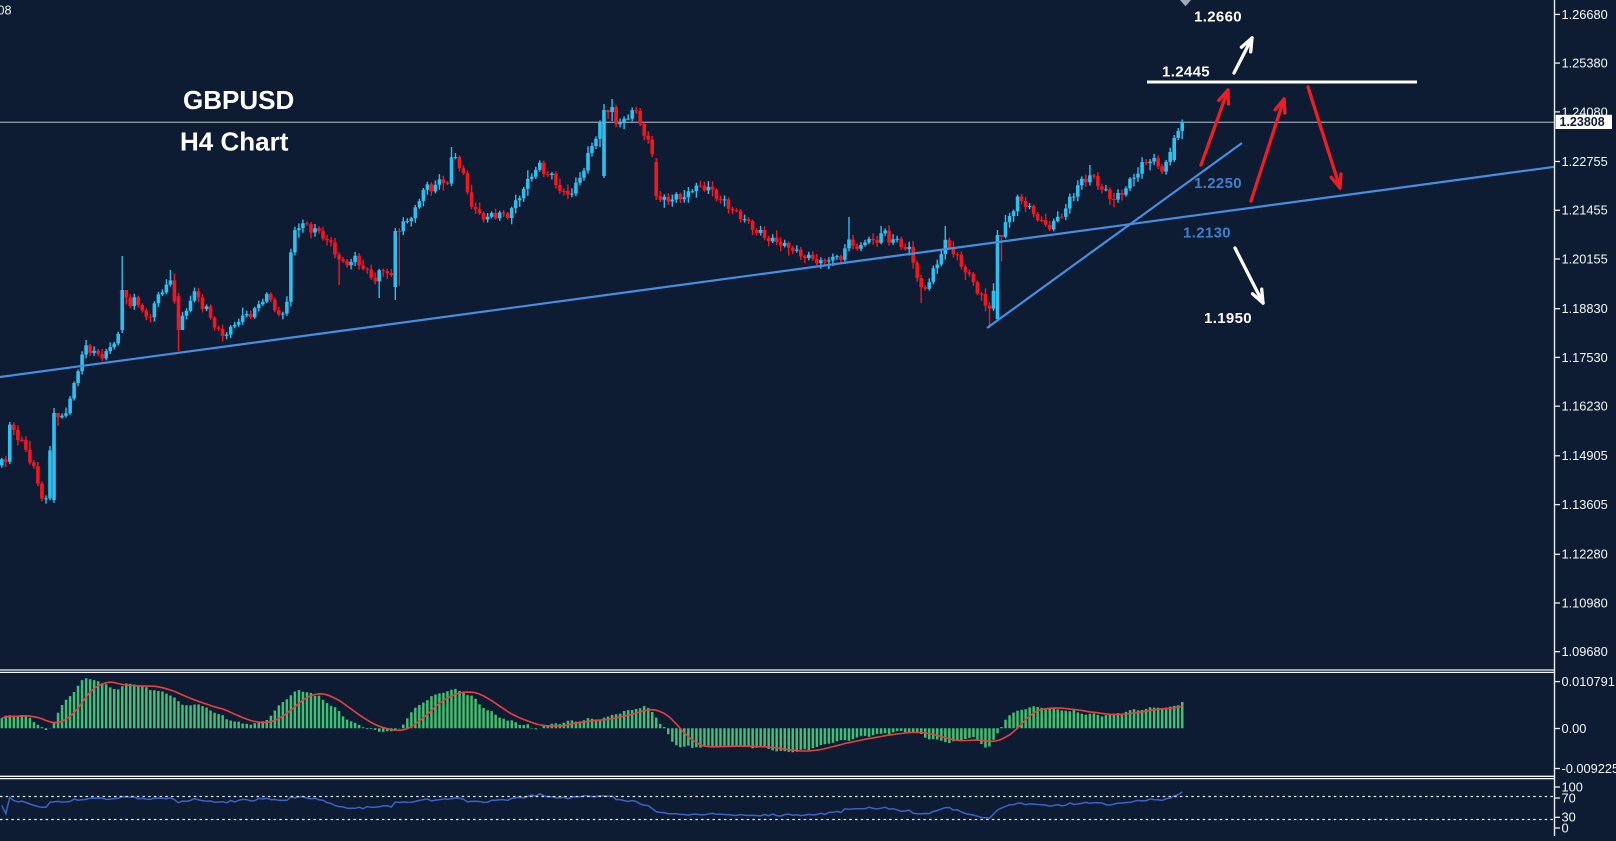  Describe the element at coordinates (1588, 681) in the screenshot. I see `svg-text: 0.010791` at that location.